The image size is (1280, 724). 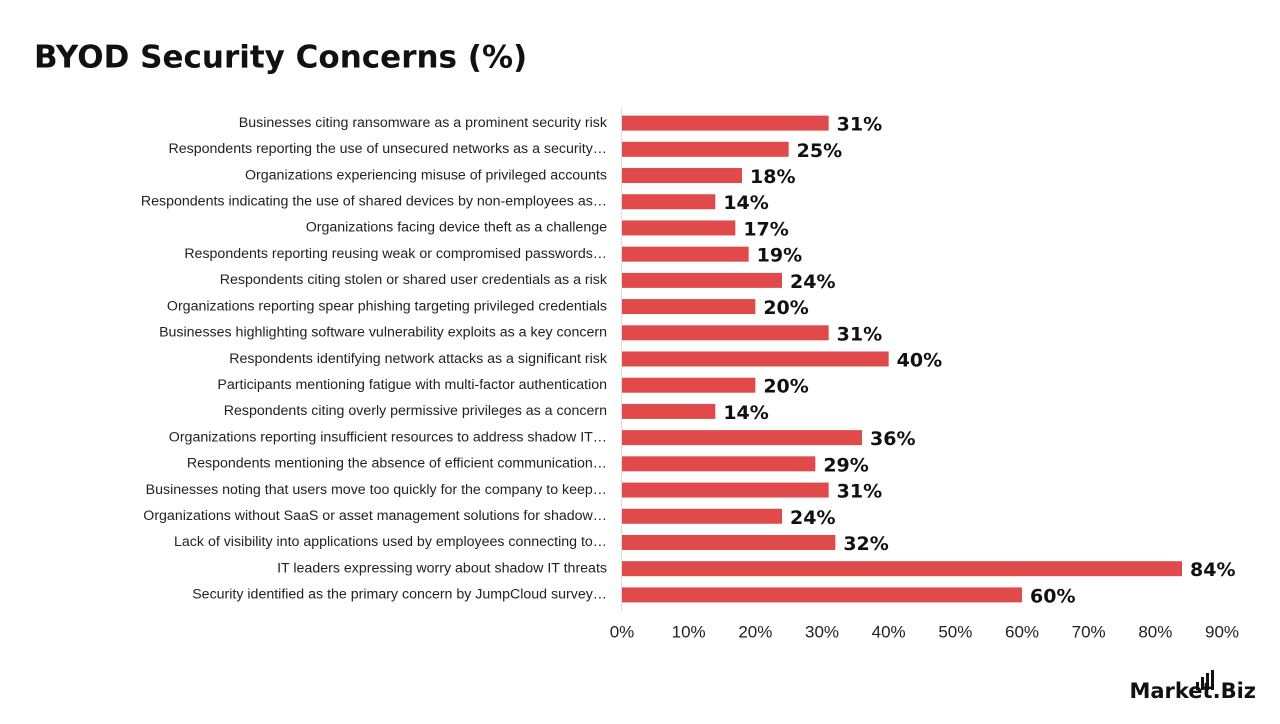 I want to click on x-tick-label: 40%, so click(x=889, y=631).